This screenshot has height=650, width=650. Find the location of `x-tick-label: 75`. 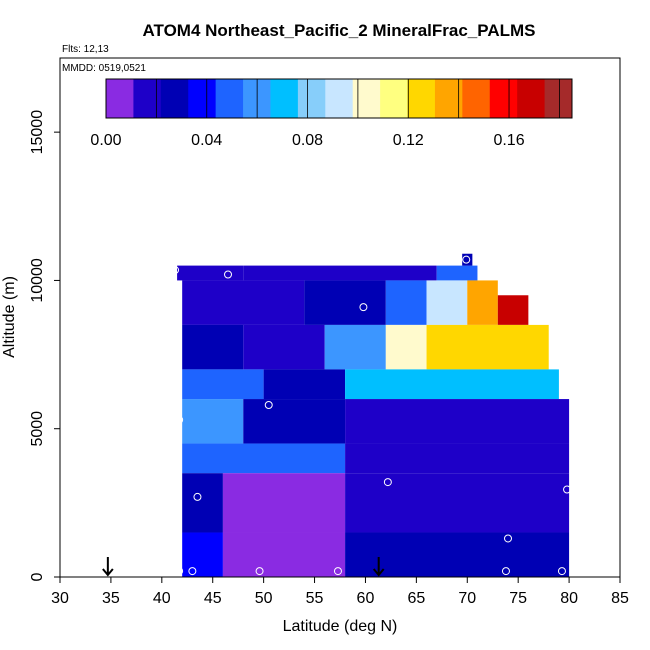

x-tick-label: 75 is located at coordinates (518, 598).